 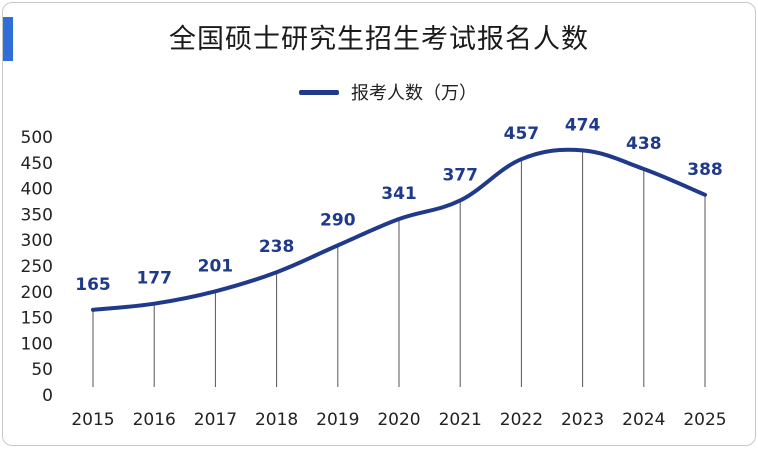 I want to click on data-label: 177, so click(x=154, y=279).